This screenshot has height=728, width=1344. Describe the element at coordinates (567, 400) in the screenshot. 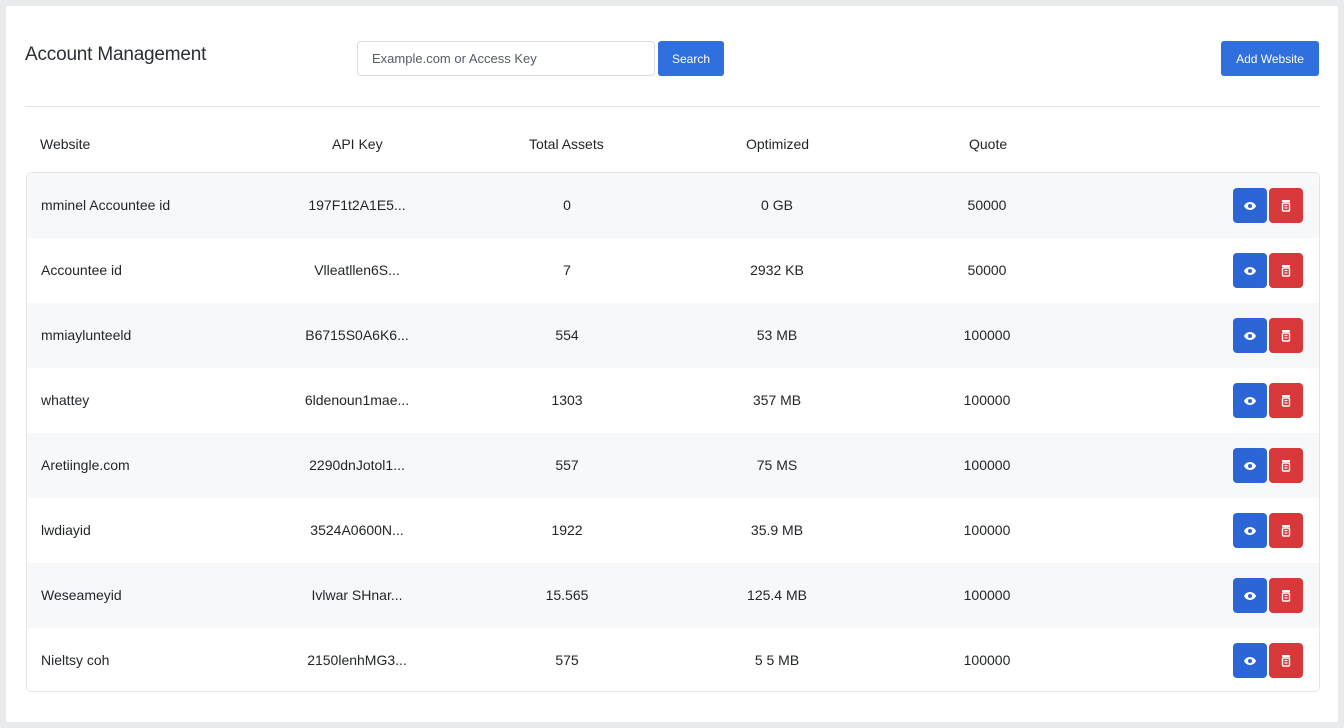

I see `total-assets-cell: 1303` at that location.